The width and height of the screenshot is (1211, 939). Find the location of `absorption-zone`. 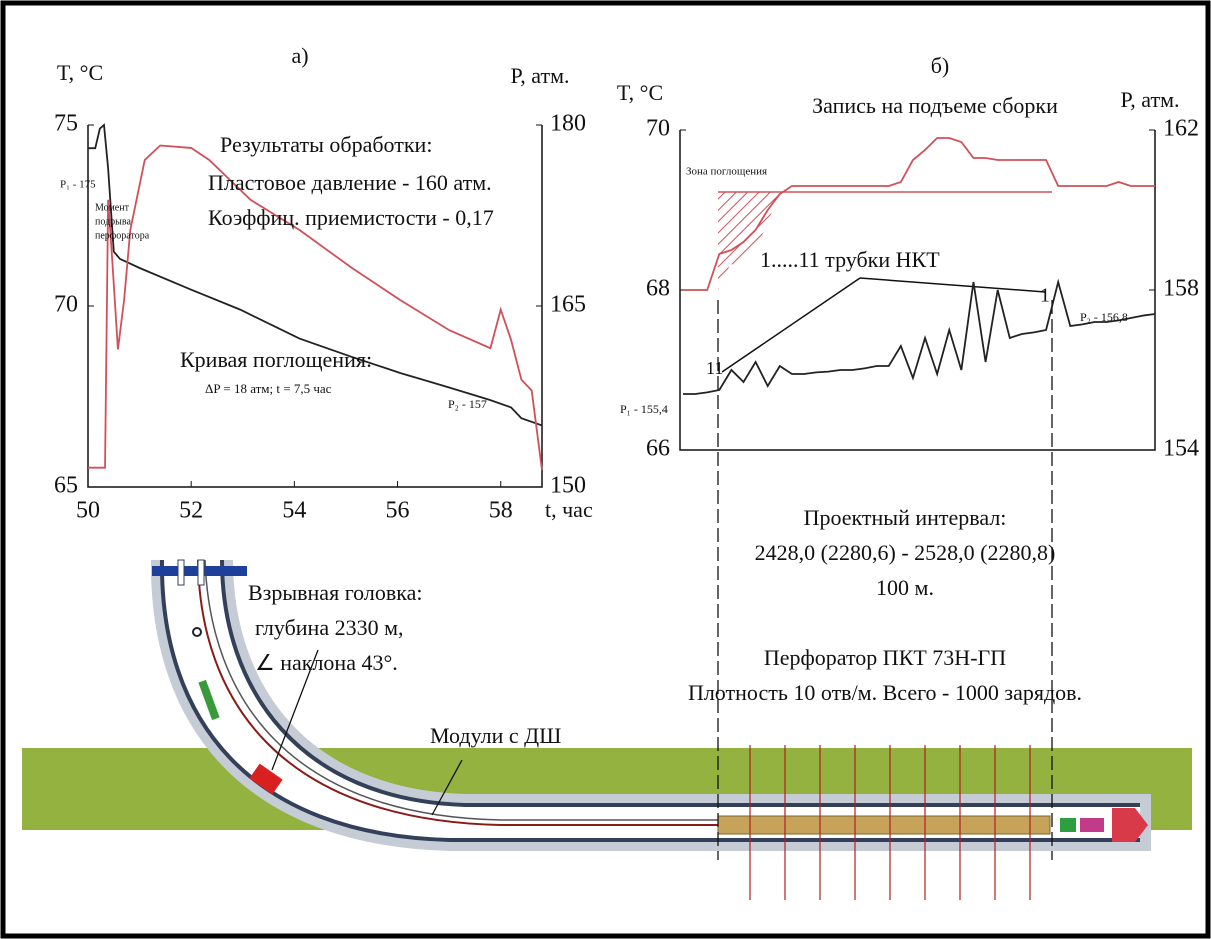

absorption-zone is located at coordinates (754, 241).